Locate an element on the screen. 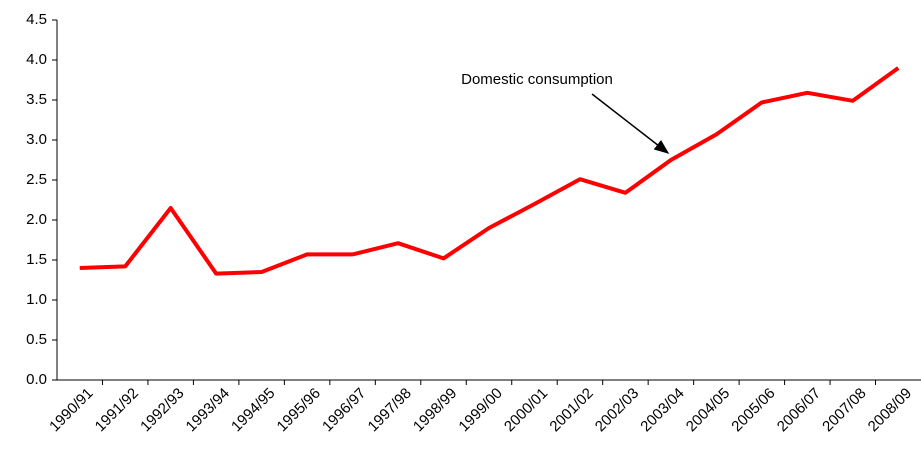 The width and height of the screenshot is (922, 466). x-tick-label: 2002/03 is located at coordinates (617, 410).